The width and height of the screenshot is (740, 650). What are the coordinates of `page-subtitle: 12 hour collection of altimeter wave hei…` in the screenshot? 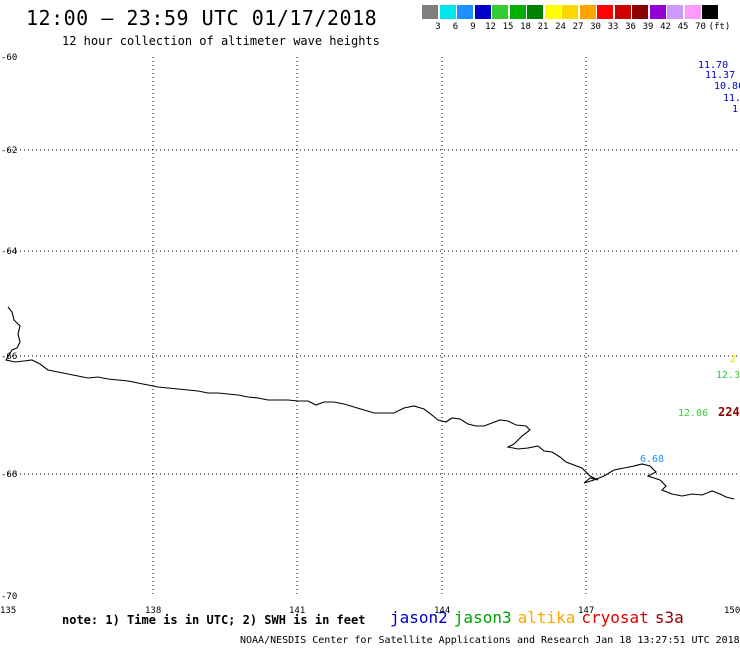 It's located at (221, 41).